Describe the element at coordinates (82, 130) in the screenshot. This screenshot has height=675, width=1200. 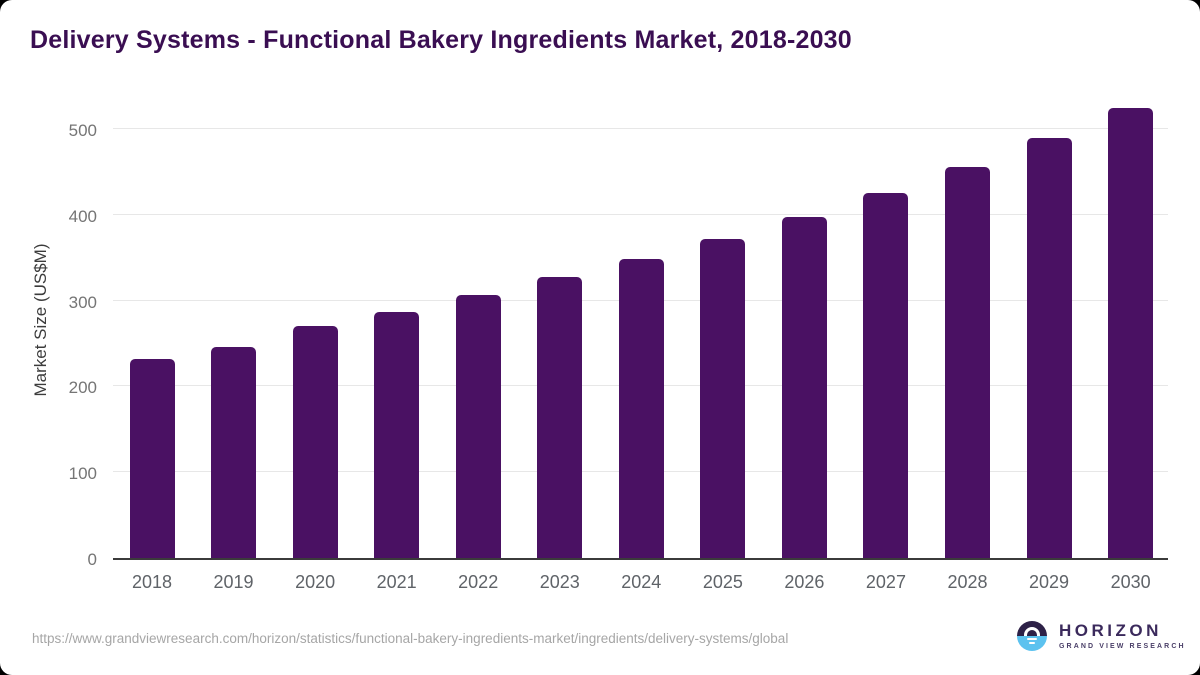
I see `y-tick-label-500: 500` at that location.